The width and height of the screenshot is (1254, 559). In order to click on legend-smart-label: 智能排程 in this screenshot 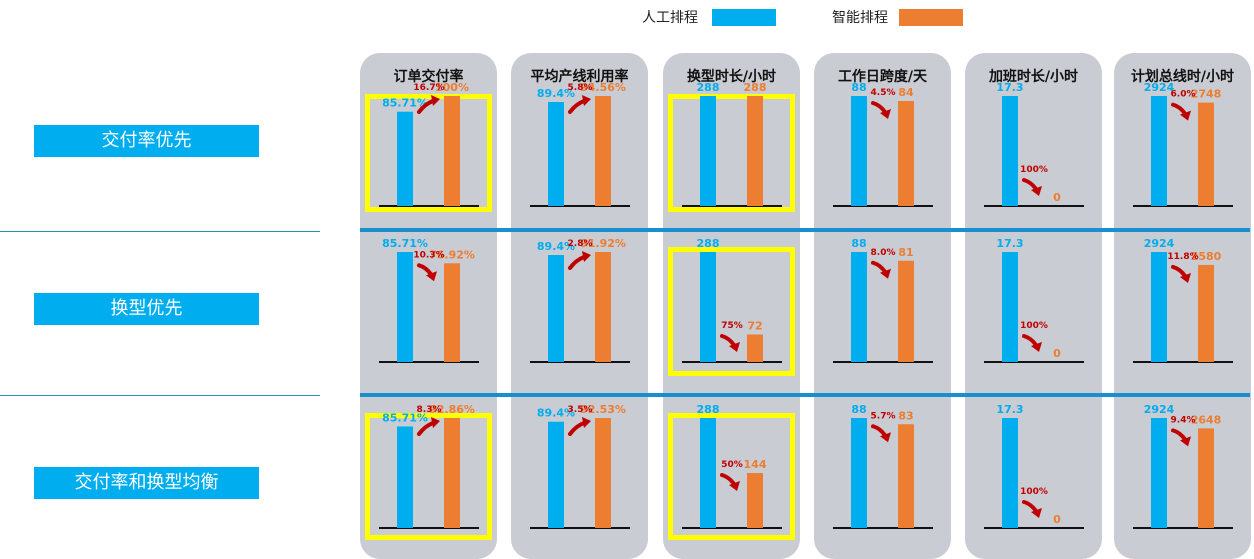, I will do `click(860, 18)`.